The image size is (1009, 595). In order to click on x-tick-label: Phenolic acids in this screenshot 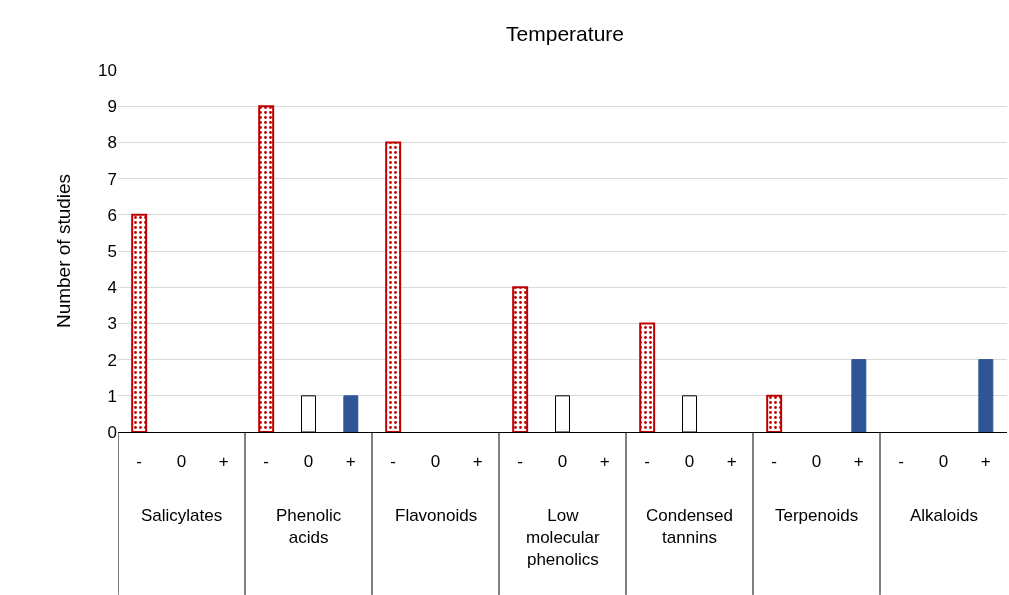, I will do `click(309, 527)`.